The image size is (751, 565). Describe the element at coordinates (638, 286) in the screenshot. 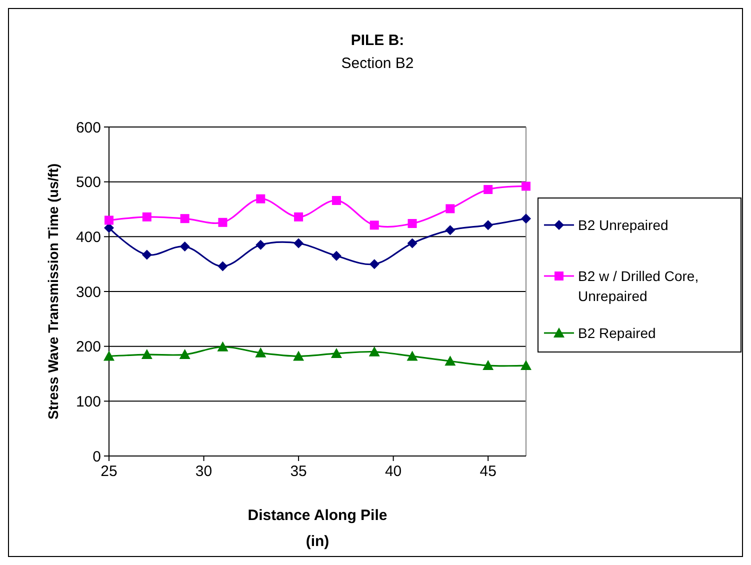

I see `legend-label: B2 w / Drilled Core, Unrepaired` at that location.